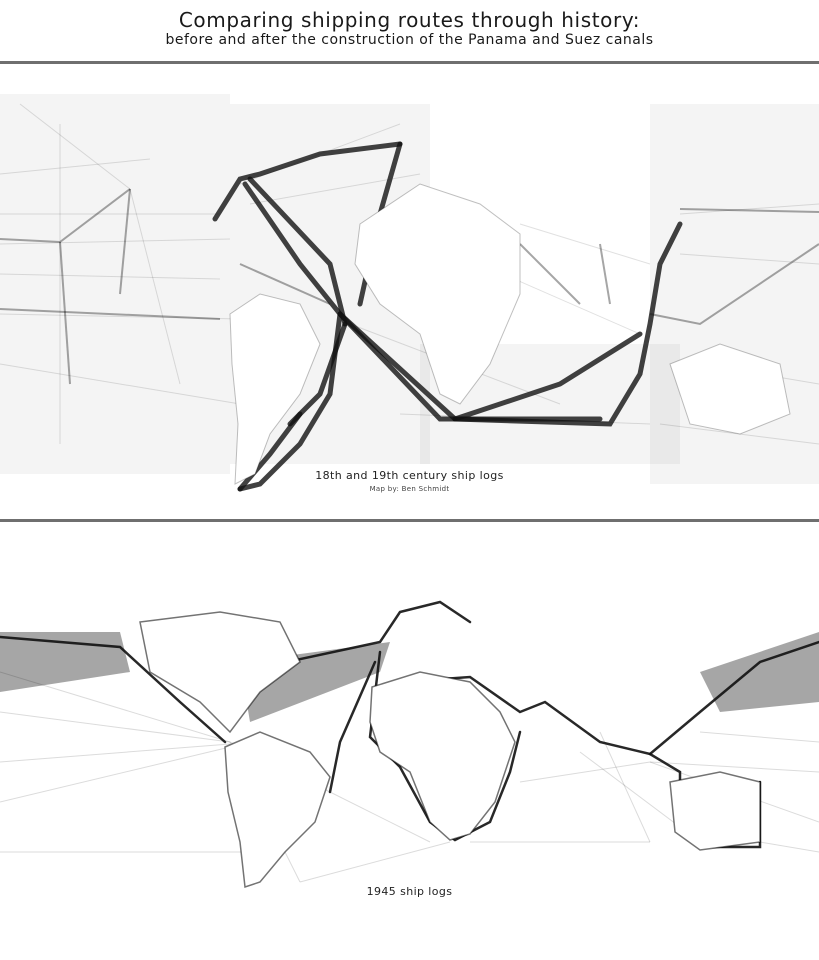 This screenshot has width=819, height=960. I want to click on historic-map-caption: 18th and 19th century ship logs, so click(409, 475).